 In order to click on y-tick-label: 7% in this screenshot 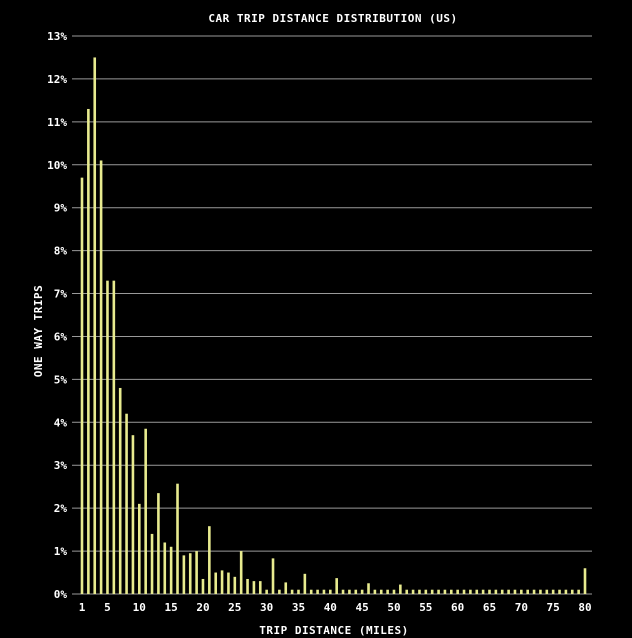, I will do `click(61, 294)`.